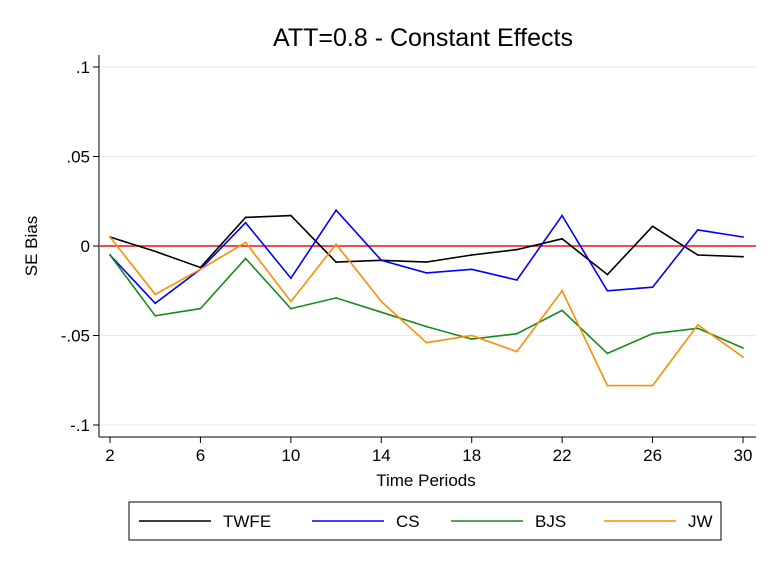  What do you see at coordinates (562, 455) in the screenshot?
I see `x-tick-label-5: 22` at bounding box center [562, 455].